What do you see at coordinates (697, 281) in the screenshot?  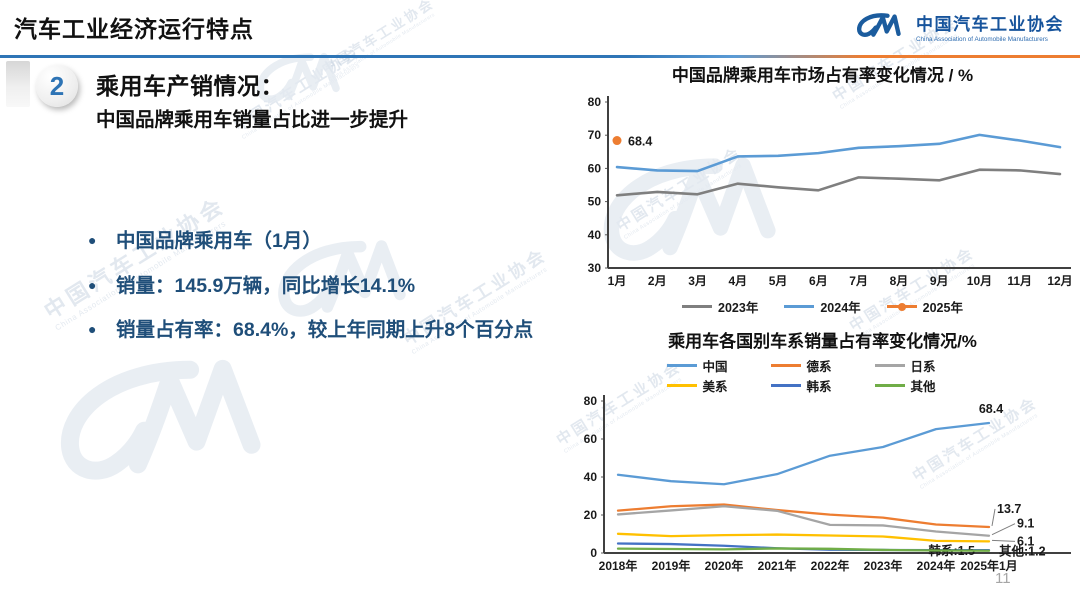 I see `svg-text: 3月` at bounding box center [697, 281].